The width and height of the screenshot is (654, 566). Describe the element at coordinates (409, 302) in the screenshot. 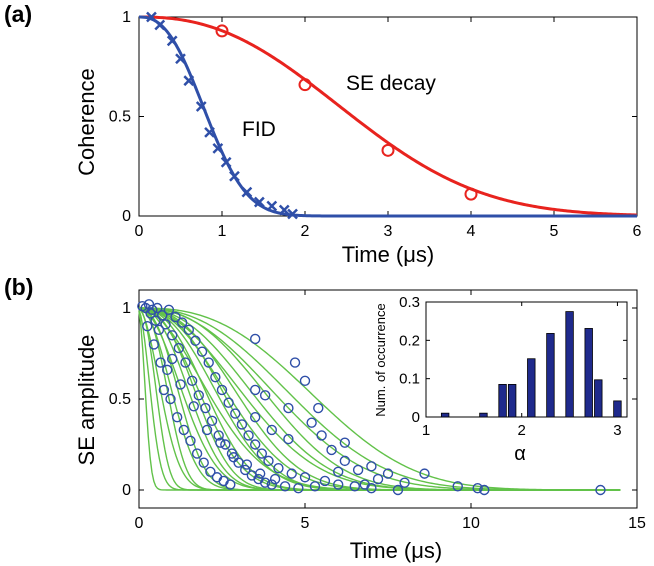

I see `inset-ytick-label: 0.3` at that location.